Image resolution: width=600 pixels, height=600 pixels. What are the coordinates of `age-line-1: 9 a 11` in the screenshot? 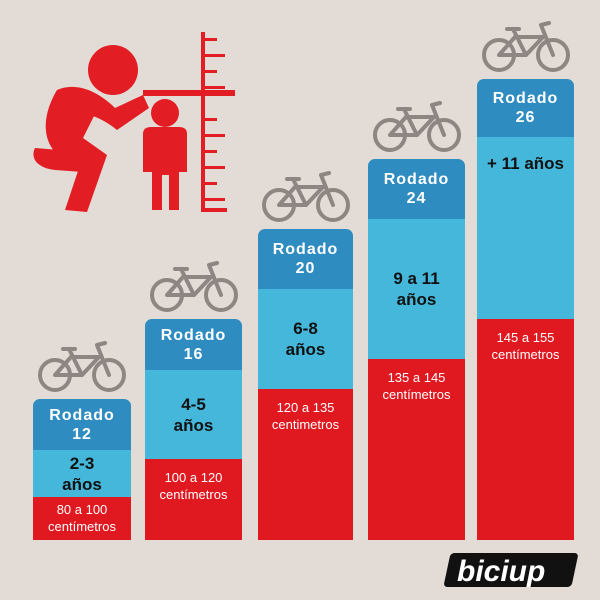 It's located at (416, 278).